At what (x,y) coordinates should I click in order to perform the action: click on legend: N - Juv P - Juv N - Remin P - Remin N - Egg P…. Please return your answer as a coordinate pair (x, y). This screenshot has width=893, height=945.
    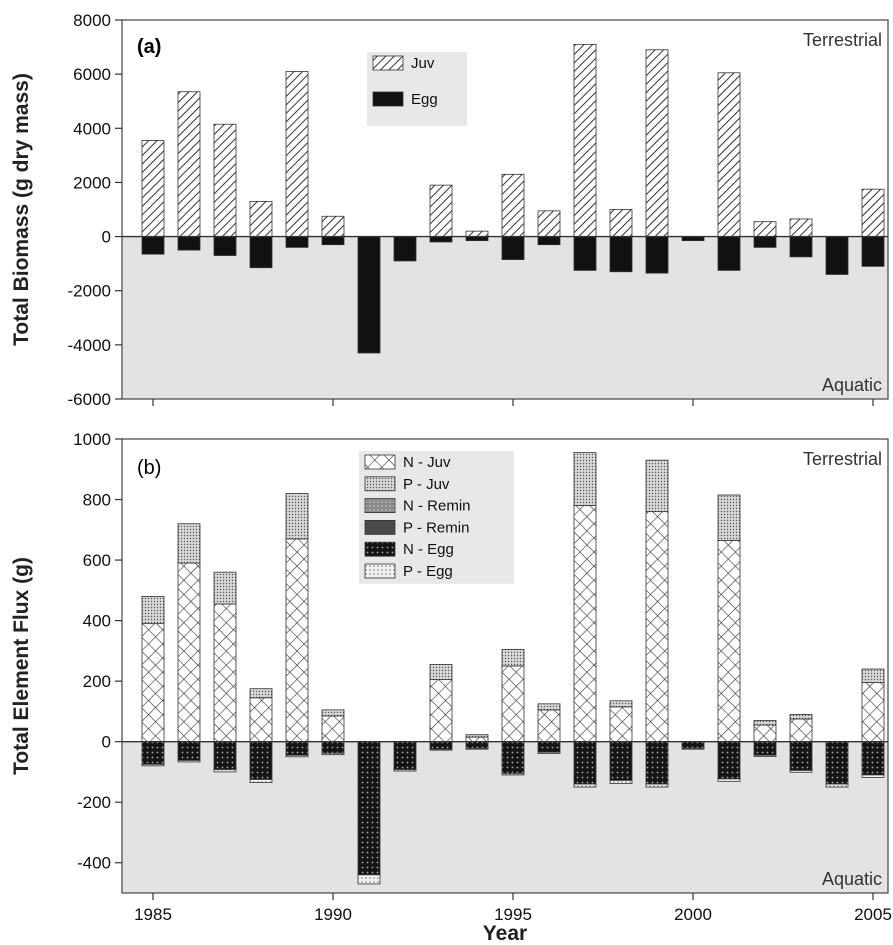
    Looking at the image, I should click on (436, 517).